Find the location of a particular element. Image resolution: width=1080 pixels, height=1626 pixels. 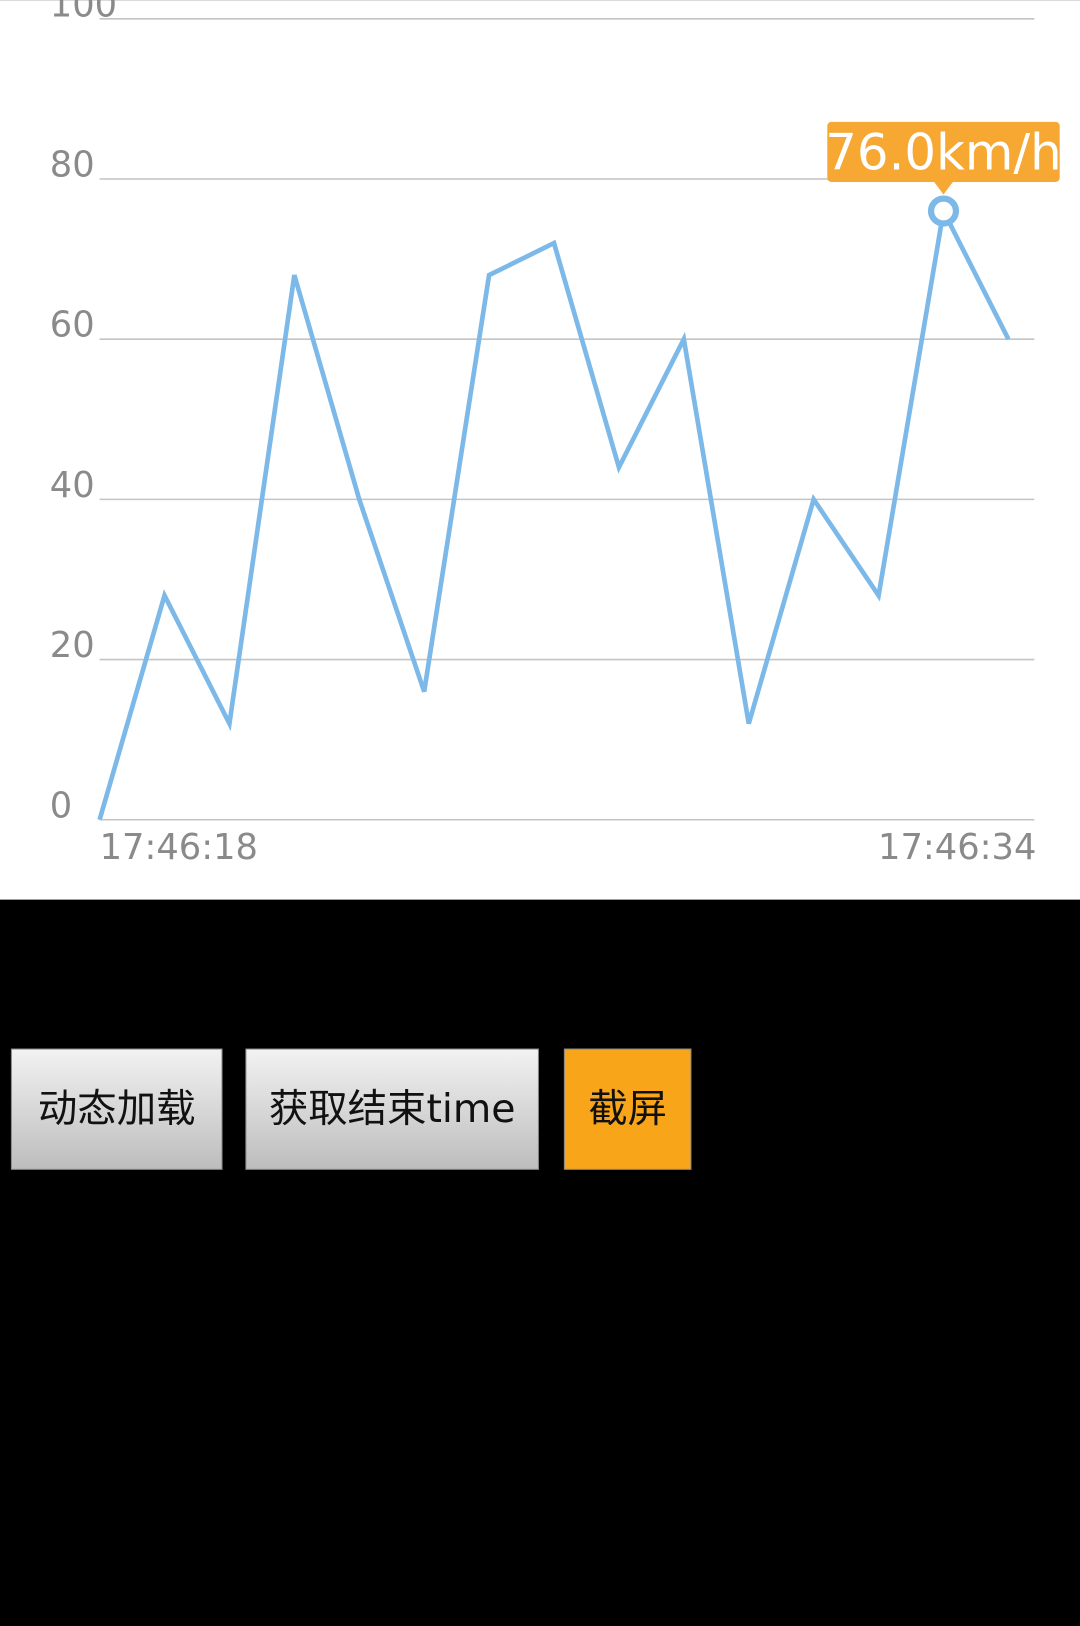

y-tick-label: 20 is located at coordinates (72, 645).